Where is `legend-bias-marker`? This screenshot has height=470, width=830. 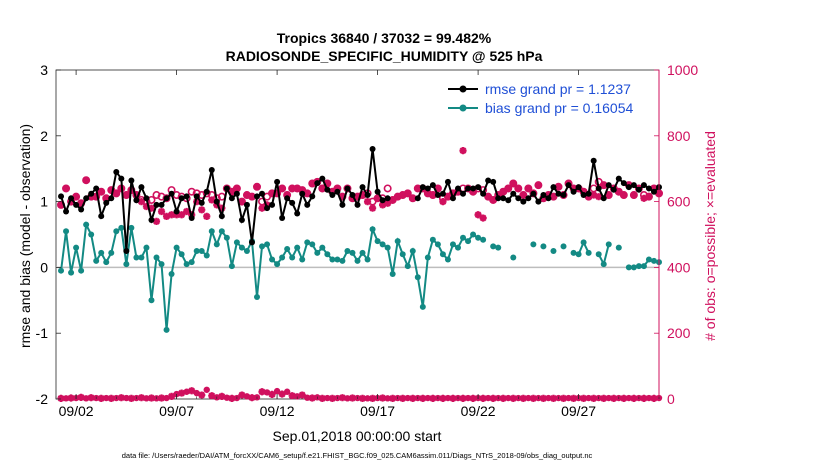
legend-bias-marker is located at coordinates (463, 108).